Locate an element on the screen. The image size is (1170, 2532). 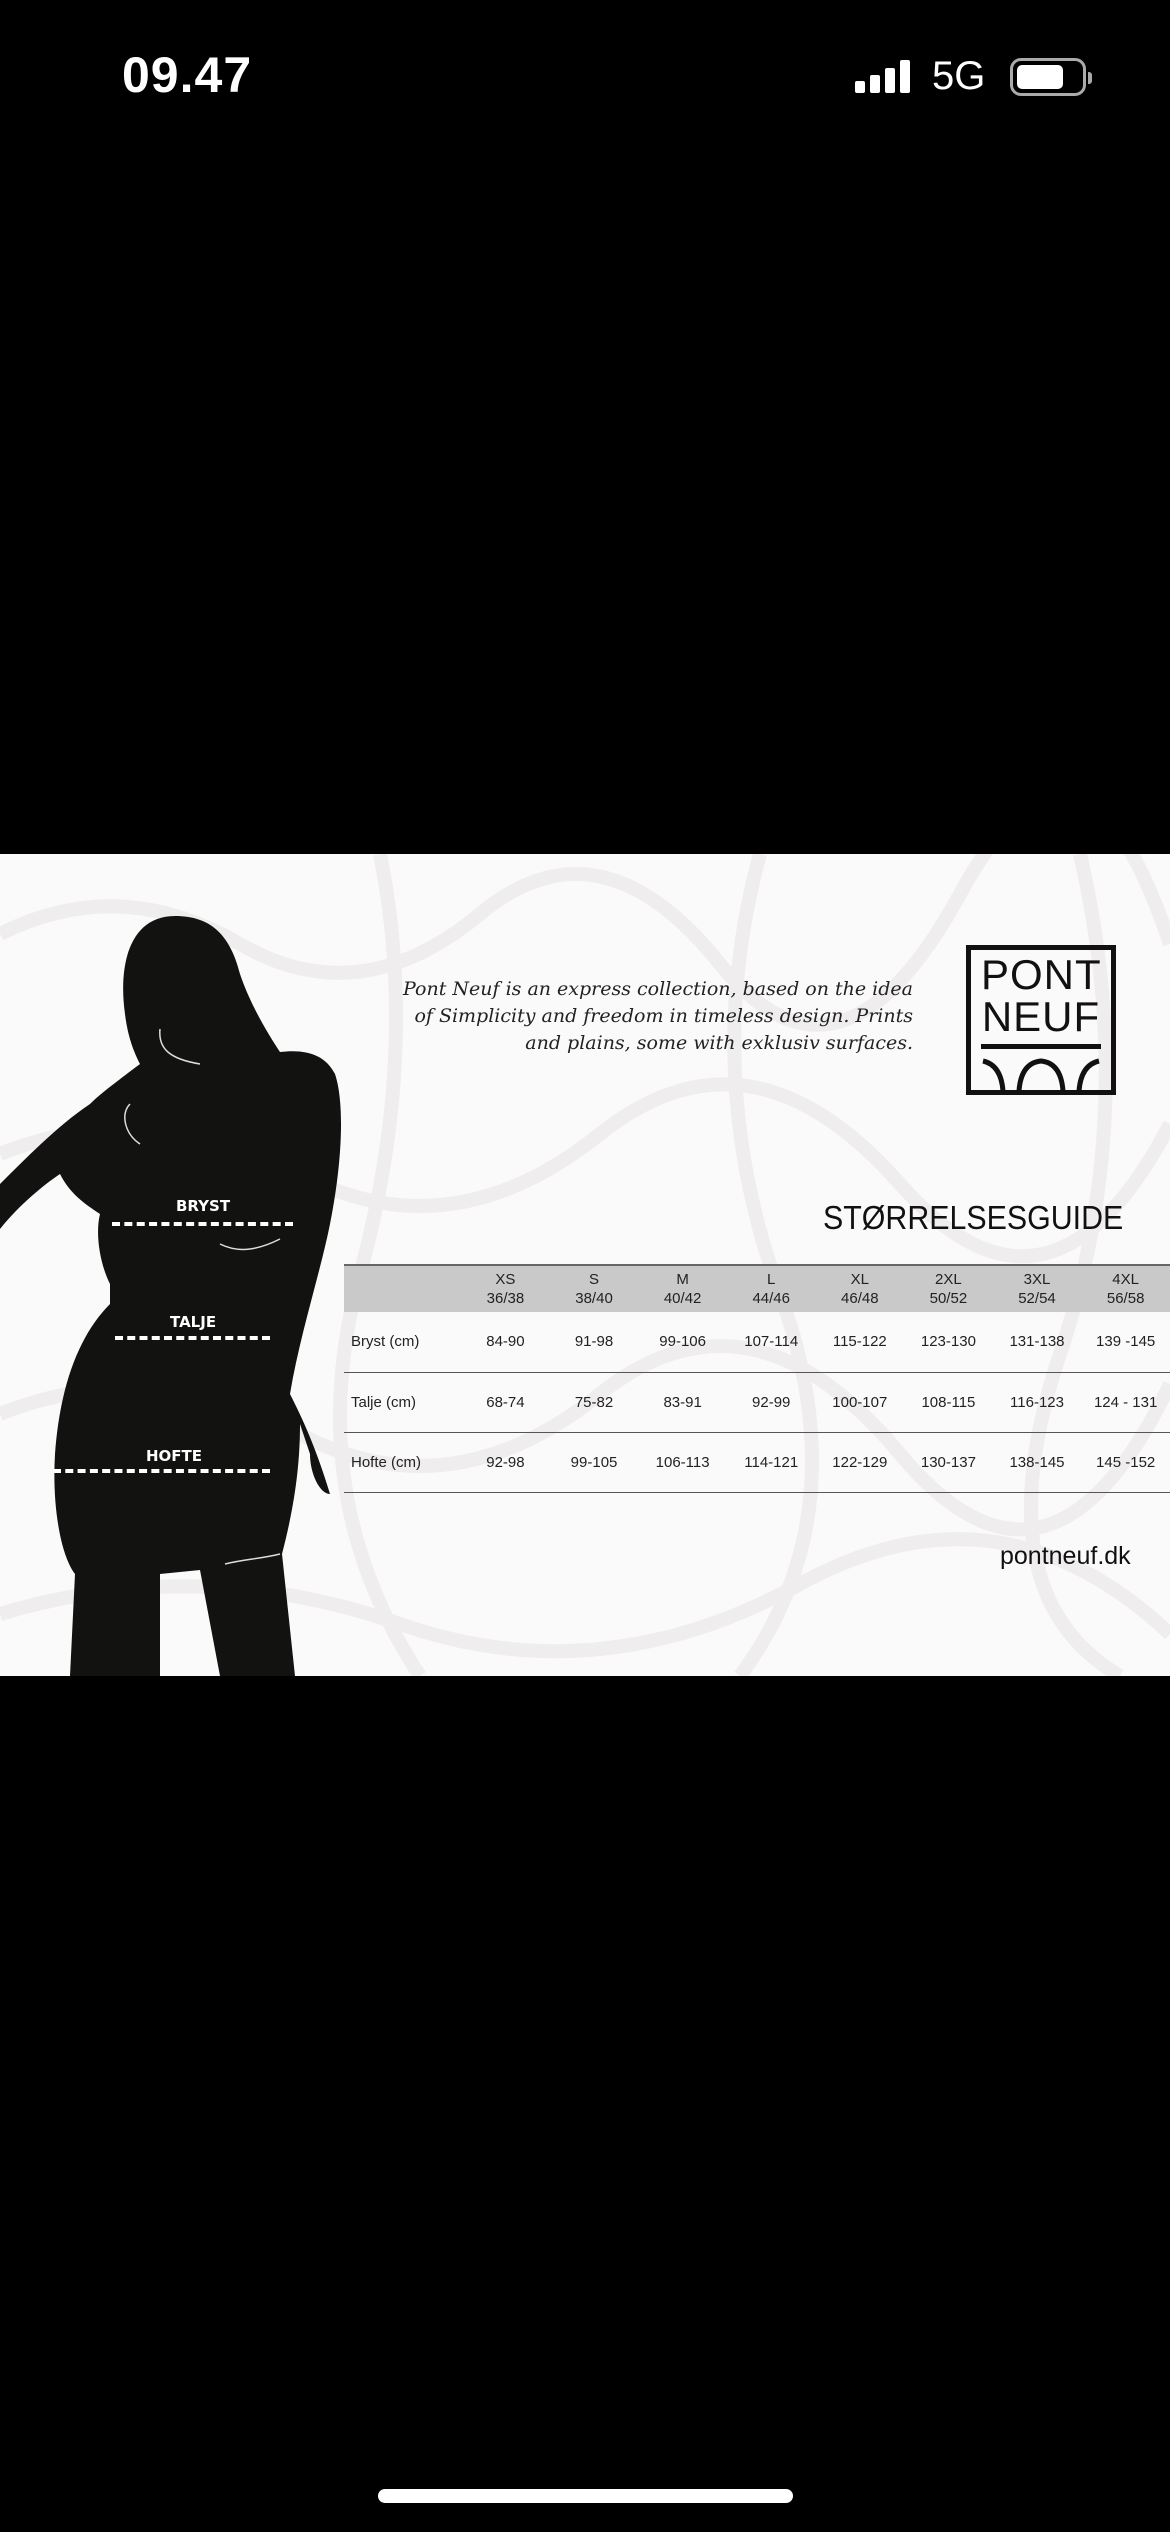
bust-label: BRYST is located at coordinates (203, 1206).